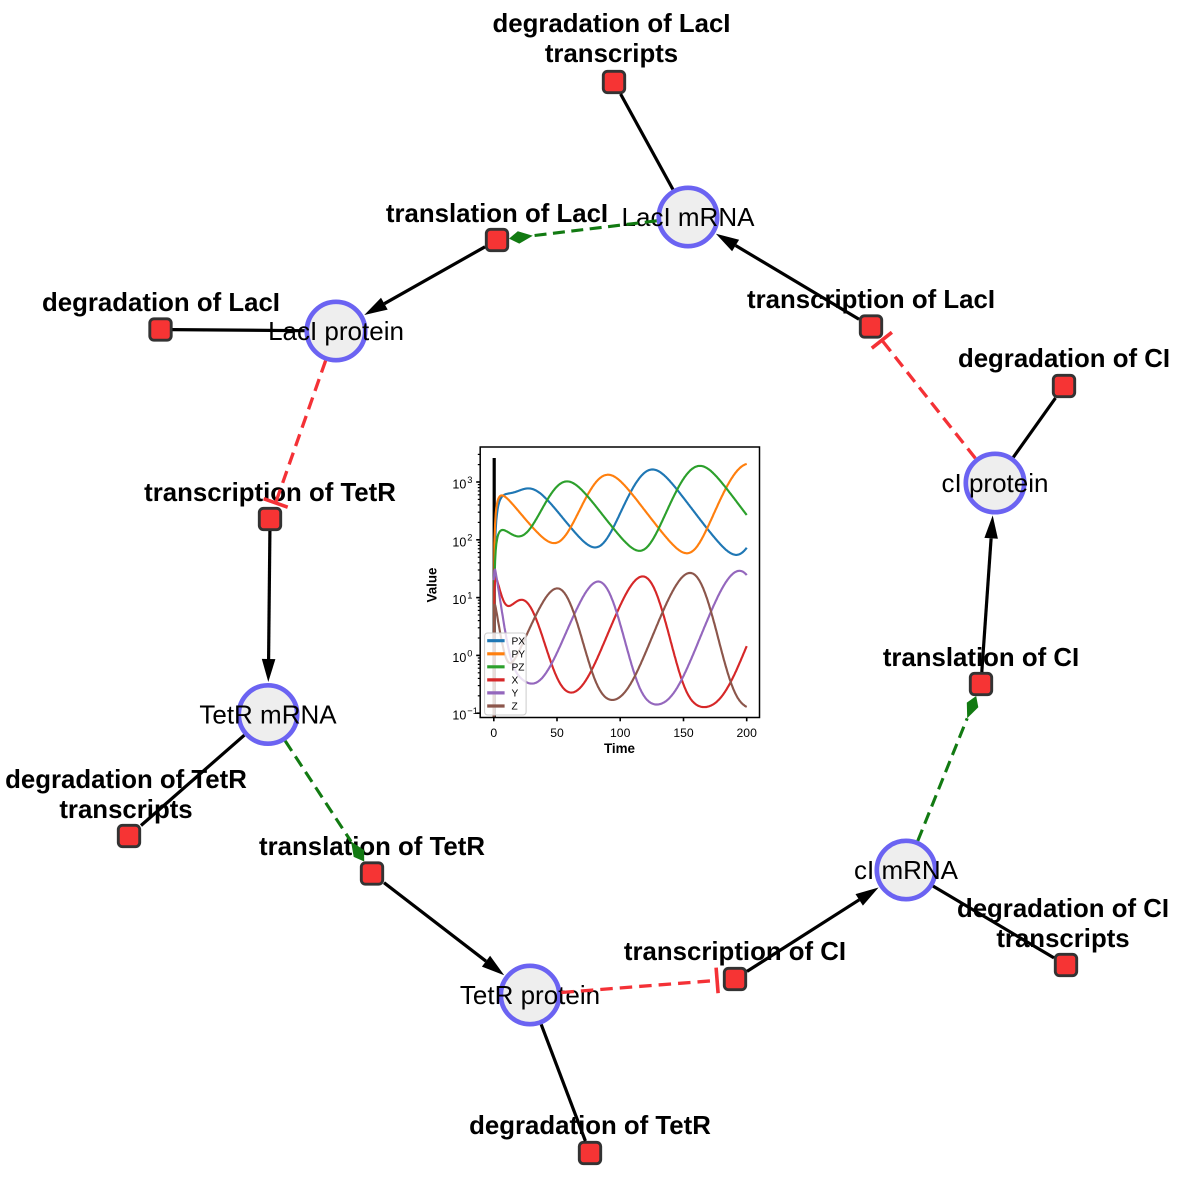 The height and width of the screenshot is (1200, 1189). I want to click on svg-text: LacI mRNA, so click(689, 217).